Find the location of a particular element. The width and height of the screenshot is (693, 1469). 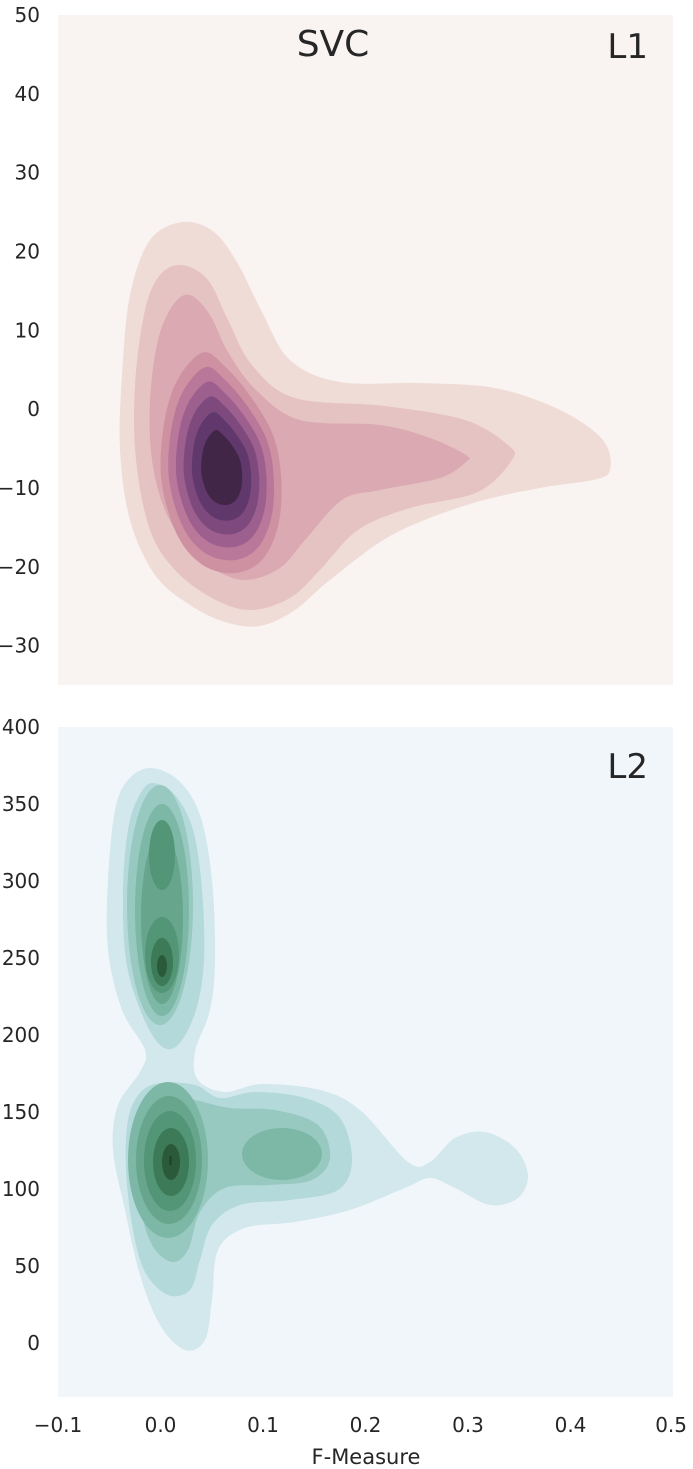

panel2-x-tick-label: 0.0 is located at coordinates (161, 1425).